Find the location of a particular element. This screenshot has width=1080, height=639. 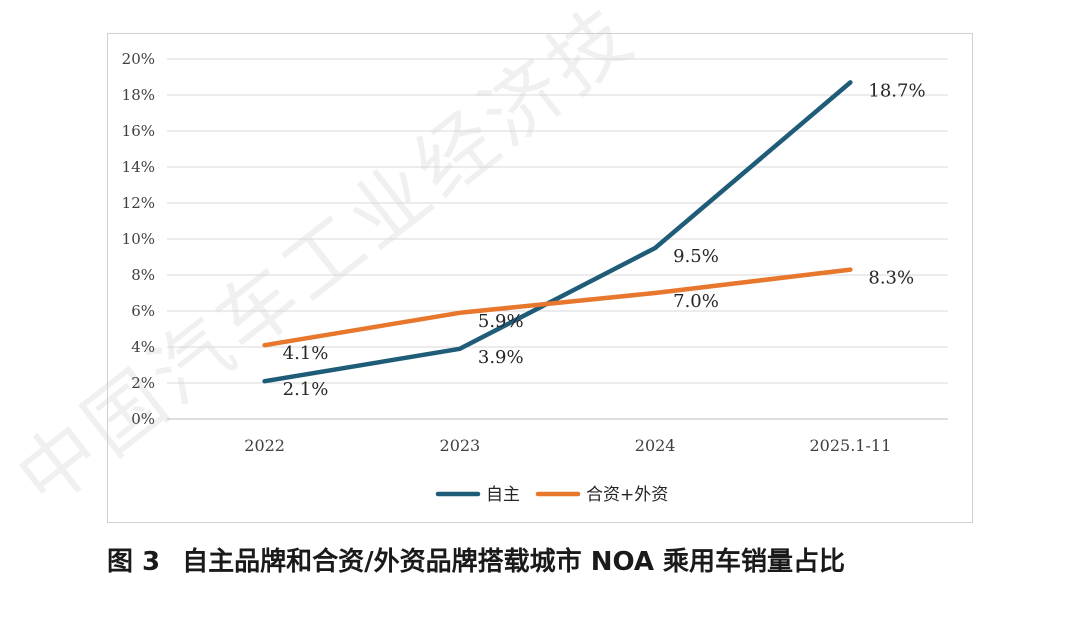

y-tick-label: 2% is located at coordinates (143, 383).